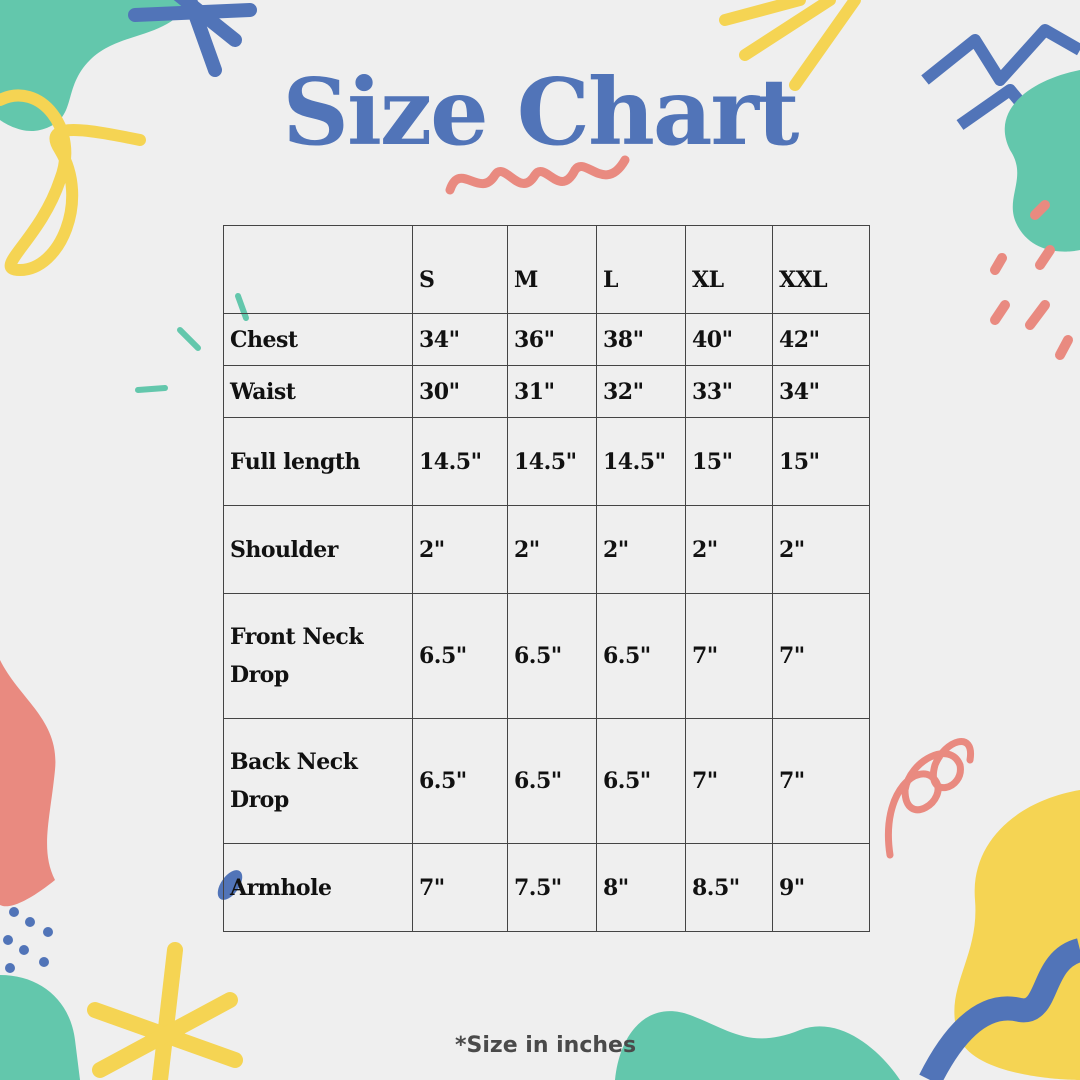 The image size is (1080, 1080). I want to click on row-label: Full length, so click(318, 461).